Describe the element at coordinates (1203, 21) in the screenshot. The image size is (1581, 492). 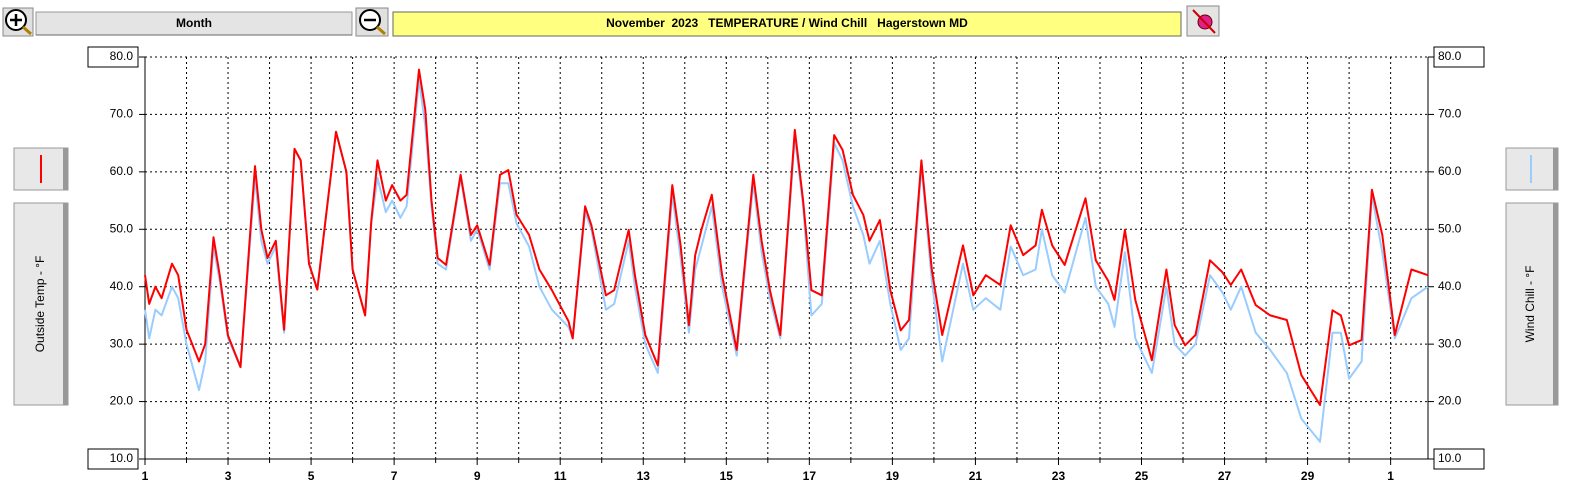
I see `print-icon-button` at that location.